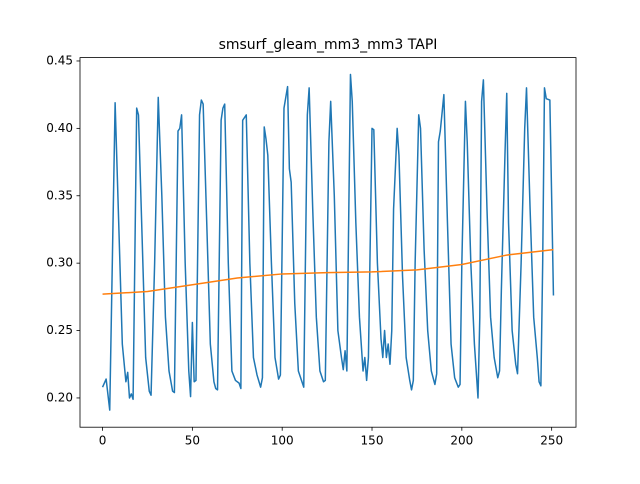 The image size is (640, 484). Describe the element at coordinates (461, 441) in the screenshot. I see `x-tick-label: 200` at that location.